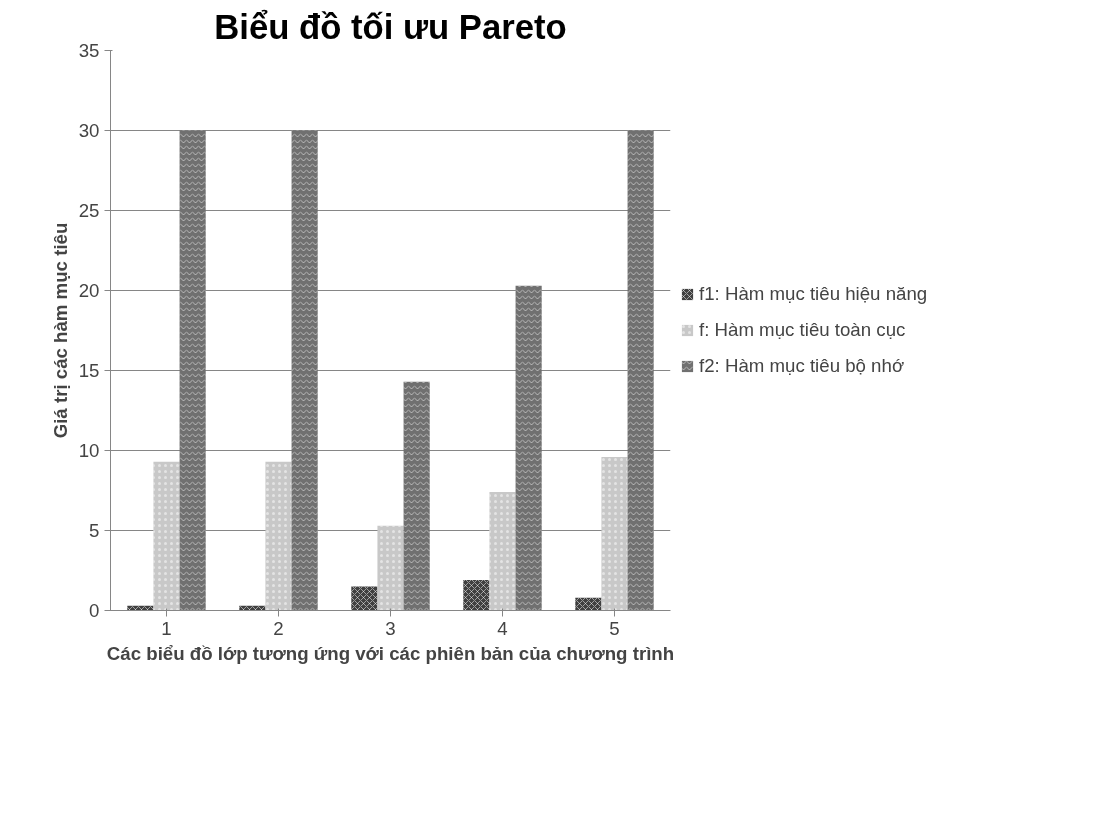  What do you see at coordinates (813, 294) in the screenshot?
I see `legend-label: f1: Hàm mục tiêu hiệu năng` at bounding box center [813, 294].